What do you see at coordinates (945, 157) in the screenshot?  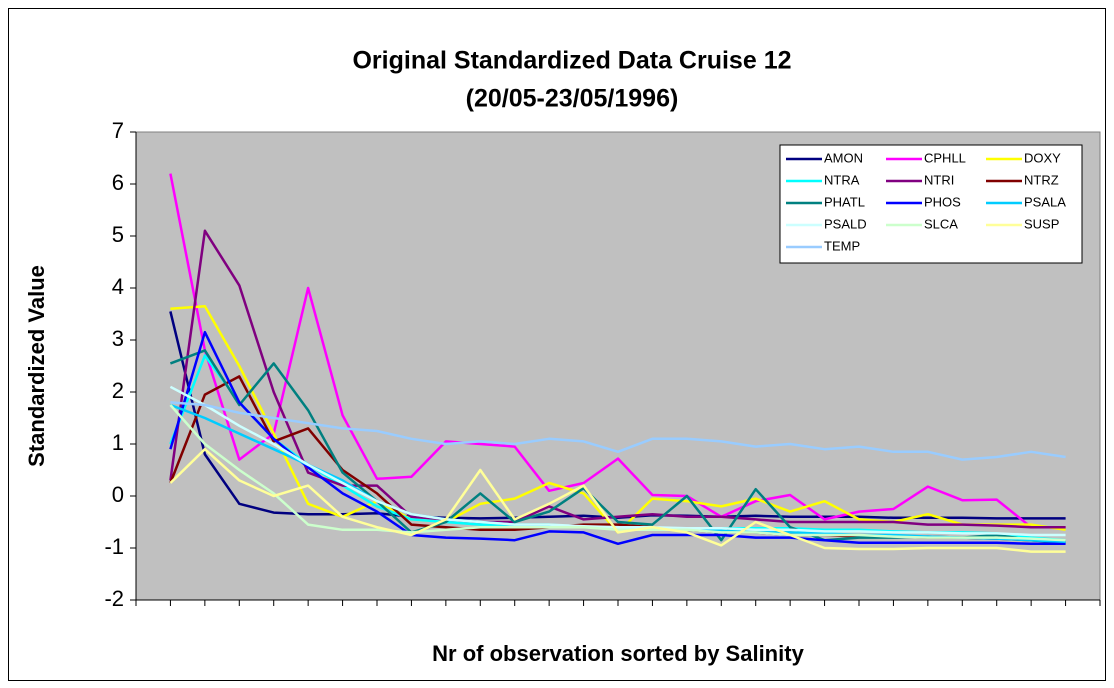 I see `legend-label: CPHLL` at bounding box center [945, 157].